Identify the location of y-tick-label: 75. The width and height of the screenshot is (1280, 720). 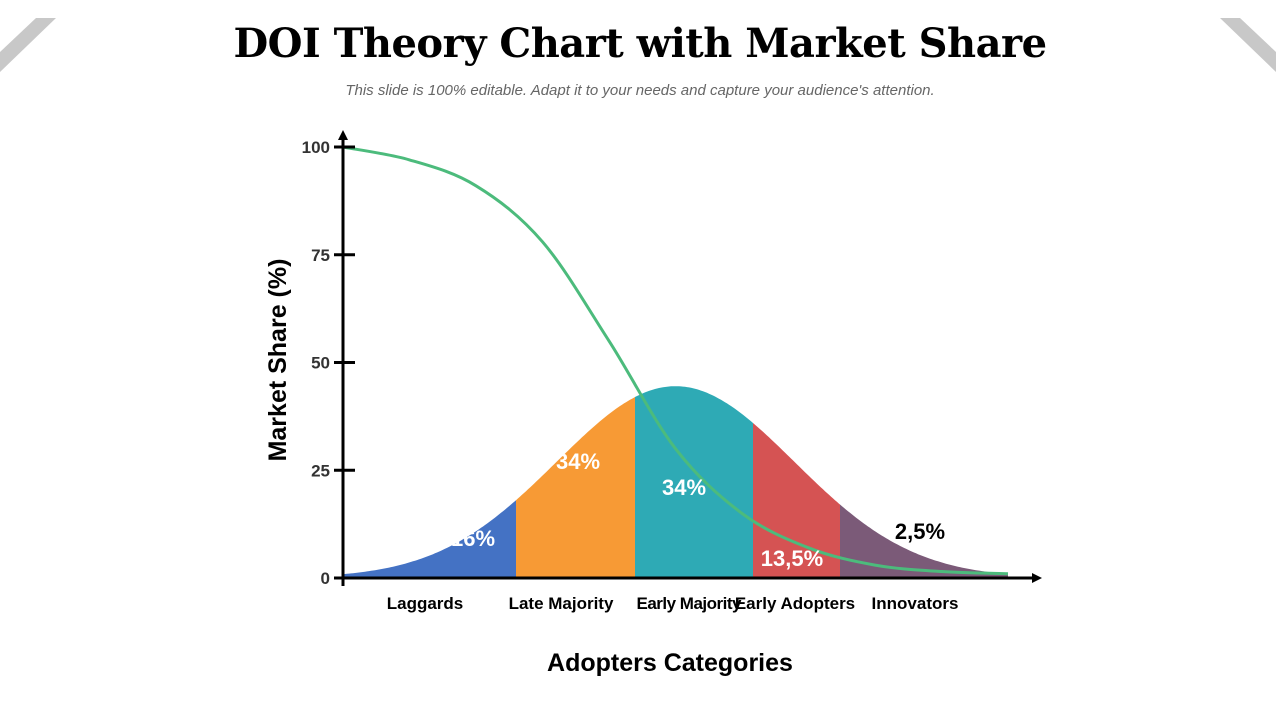
(320, 255).